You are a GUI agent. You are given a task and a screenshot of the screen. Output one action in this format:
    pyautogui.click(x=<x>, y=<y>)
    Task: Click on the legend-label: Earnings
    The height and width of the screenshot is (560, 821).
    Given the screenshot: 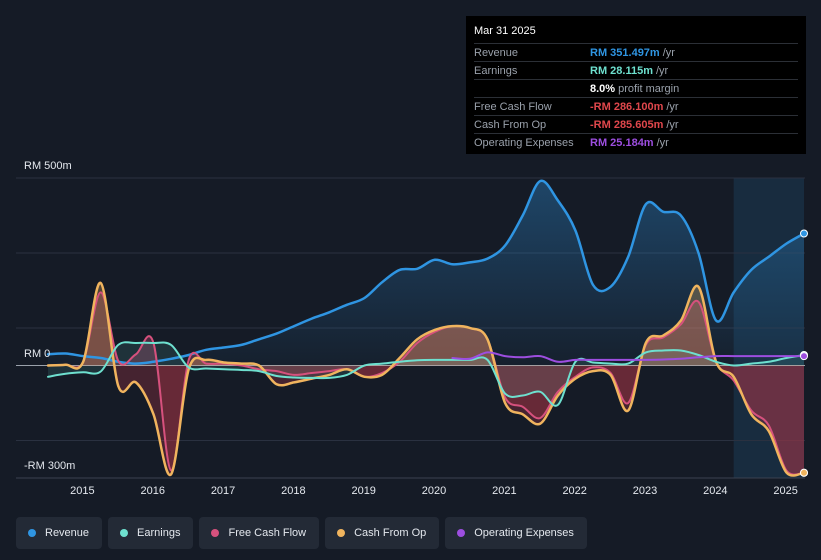 What is the action you would take?
    pyautogui.click(x=159, y=533)
    